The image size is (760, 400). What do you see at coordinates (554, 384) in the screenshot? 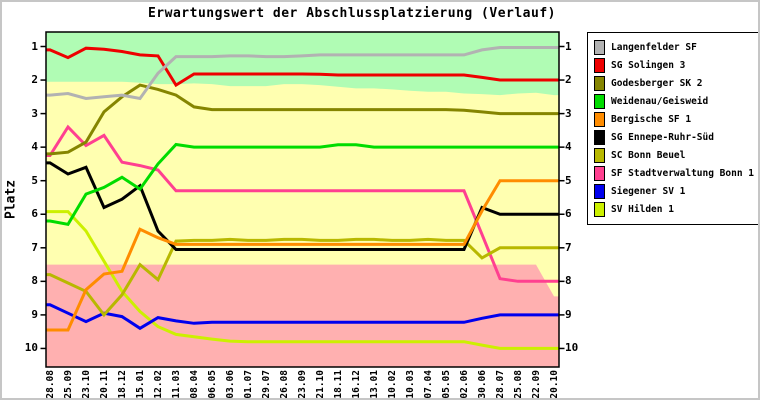
I see `x-tick-label: 20.10` at bounding box center [554, 384].